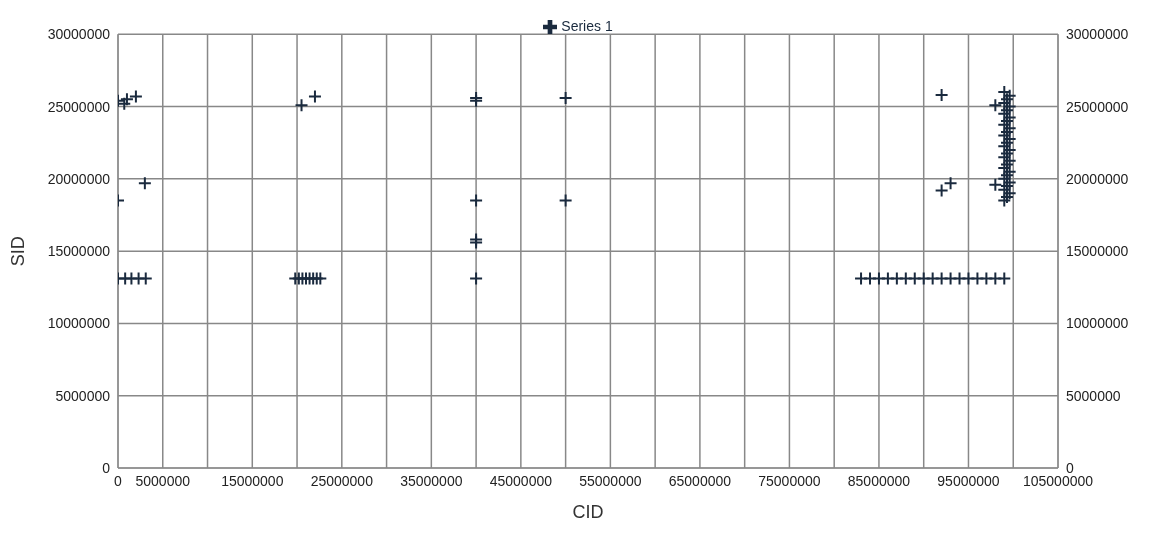  What do you see at coordinates (106, 467) in the screenshot?
I see `y-tick-label: 0` at bounding box center [106, 467].